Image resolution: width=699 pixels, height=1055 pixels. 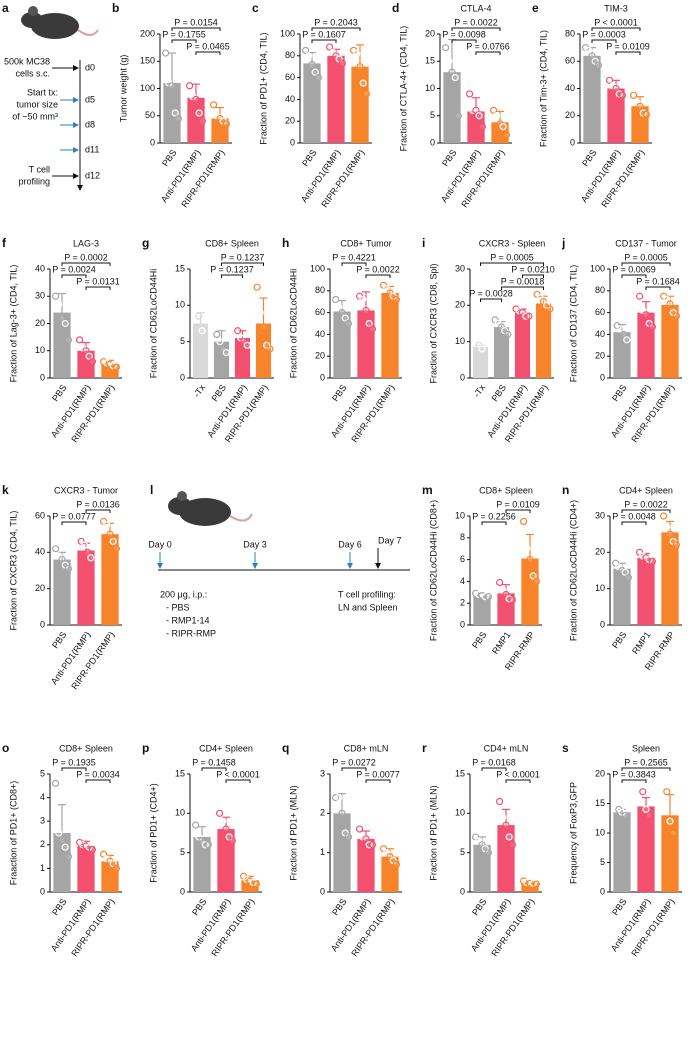 I want to click on day-label: d8, so click(x=90, y=124).